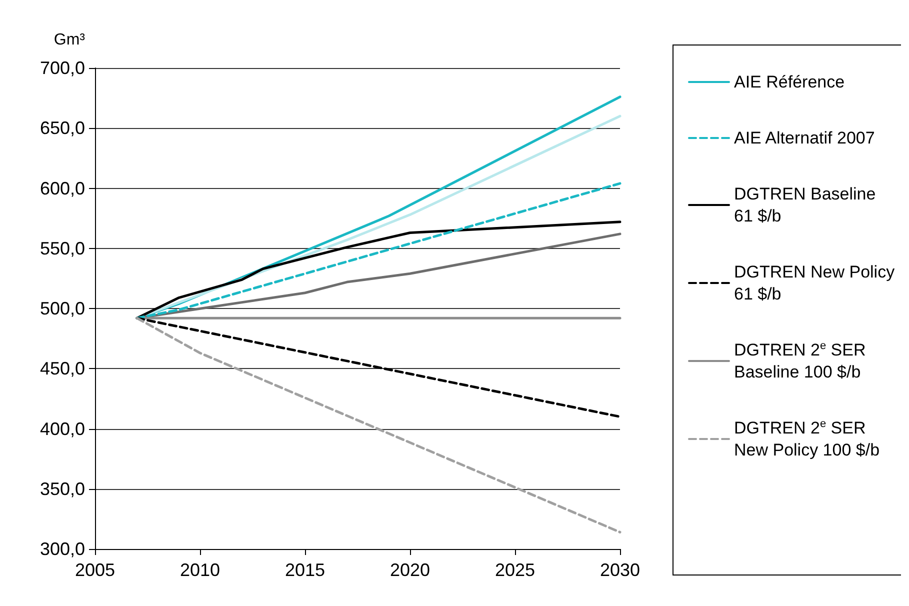 The width and height of the screenshot is (909, 606). What do you see at coordinates (789, 82) in the screenshot?
I see `legend-label: AIE Référence` at bounding box center [789, 82].